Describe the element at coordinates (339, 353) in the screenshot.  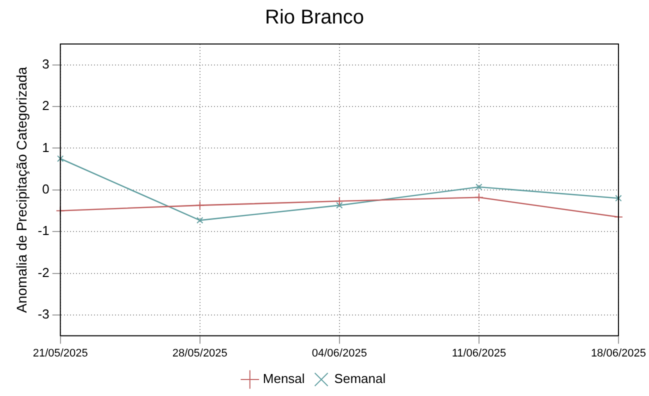
I see `x-tick-label: 04/06/2025` at that location.